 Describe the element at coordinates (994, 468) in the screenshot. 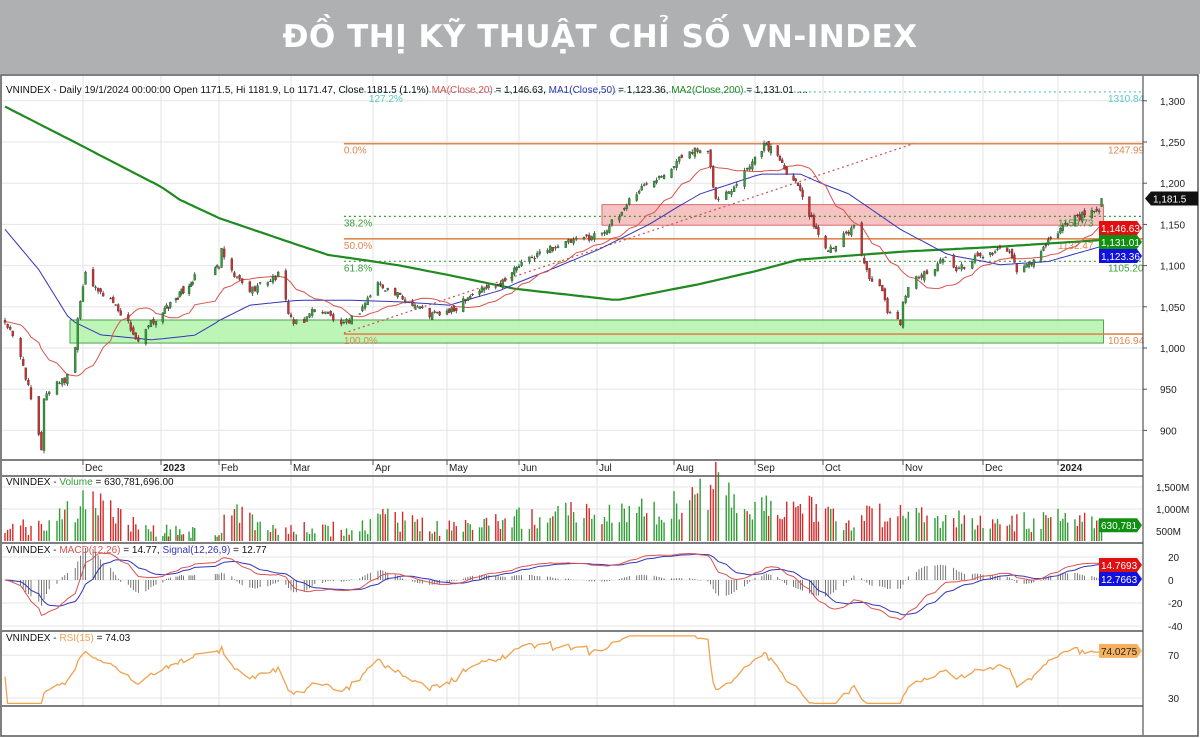

I see `x-axis-label: Dec` at that location.